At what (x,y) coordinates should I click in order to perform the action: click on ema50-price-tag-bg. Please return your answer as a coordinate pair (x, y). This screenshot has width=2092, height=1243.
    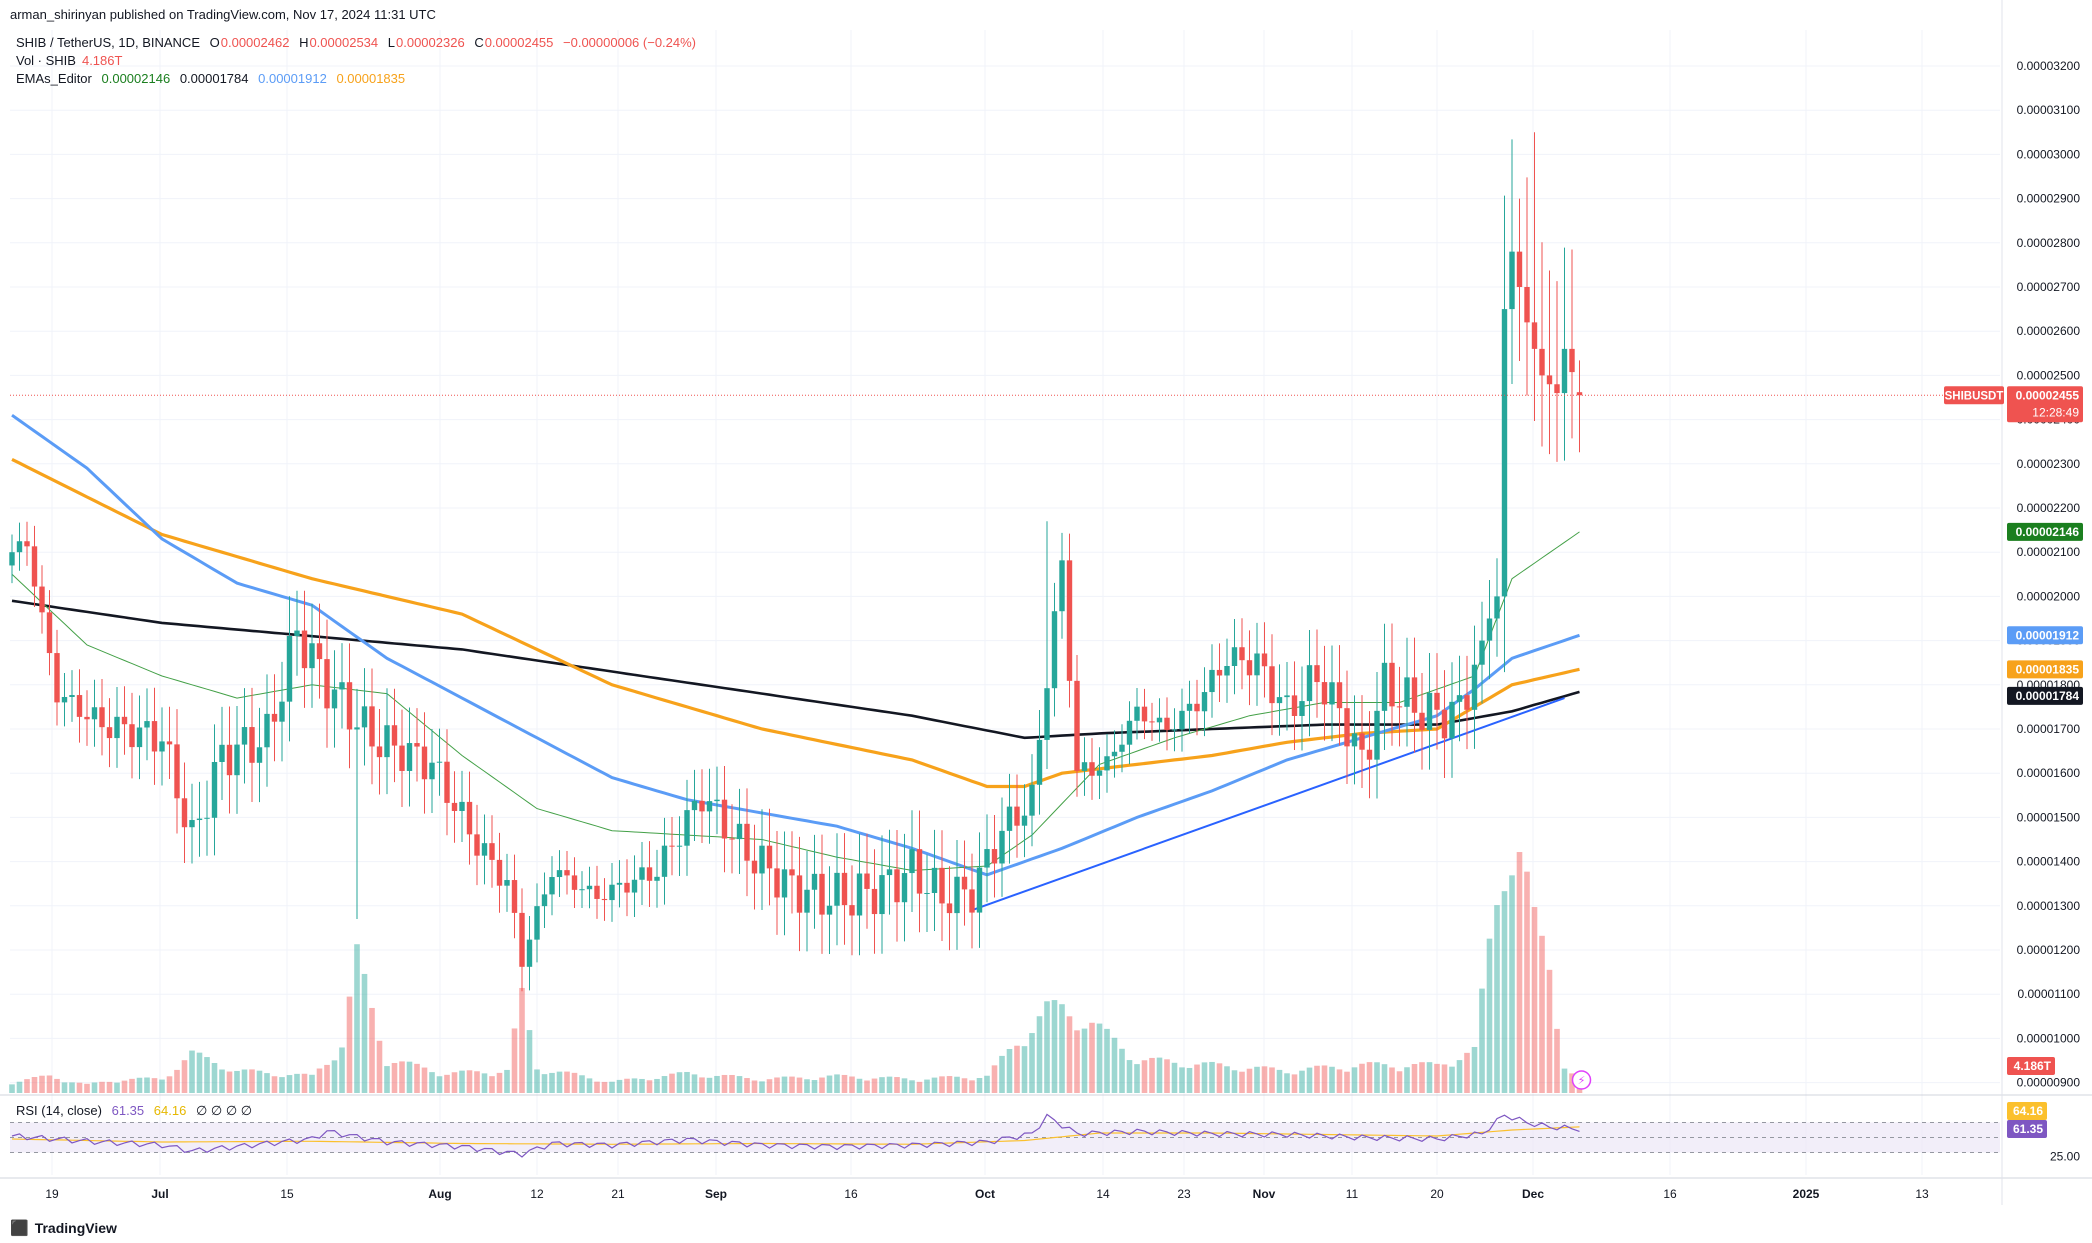
    Looking at the image, I should click on (2045, 635).